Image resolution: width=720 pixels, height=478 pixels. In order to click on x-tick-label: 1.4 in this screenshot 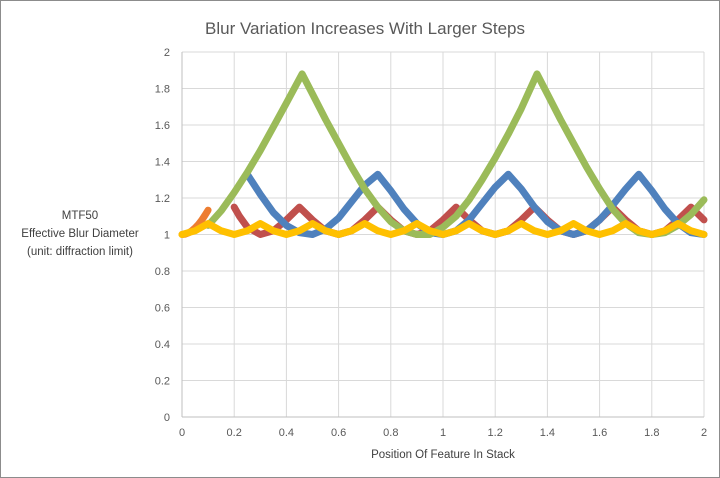, I will do `click(547, 433)`.